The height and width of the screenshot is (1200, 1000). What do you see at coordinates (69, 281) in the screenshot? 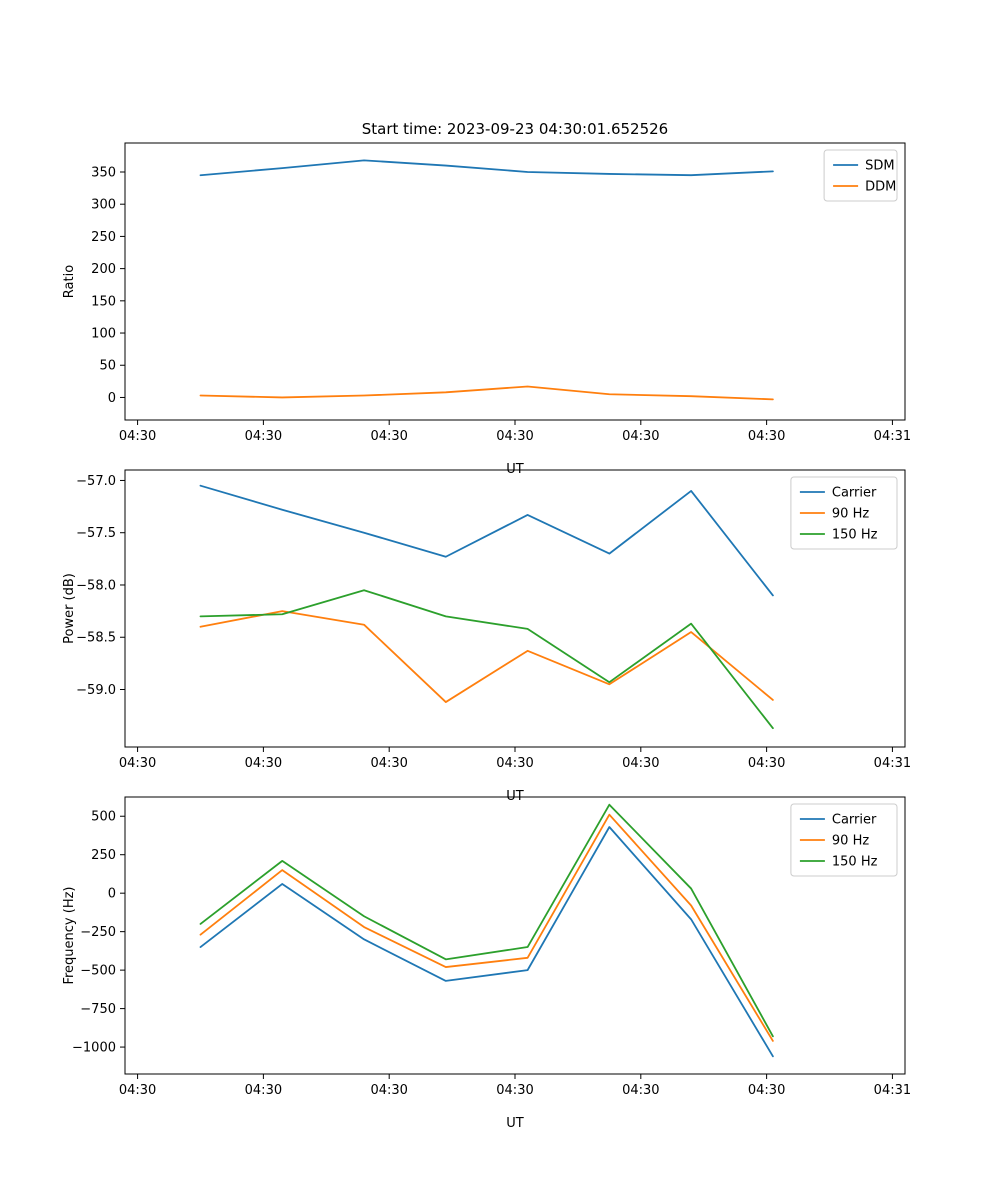
I see `y-axis-label: Ratio` at bounding box center [69, 281].